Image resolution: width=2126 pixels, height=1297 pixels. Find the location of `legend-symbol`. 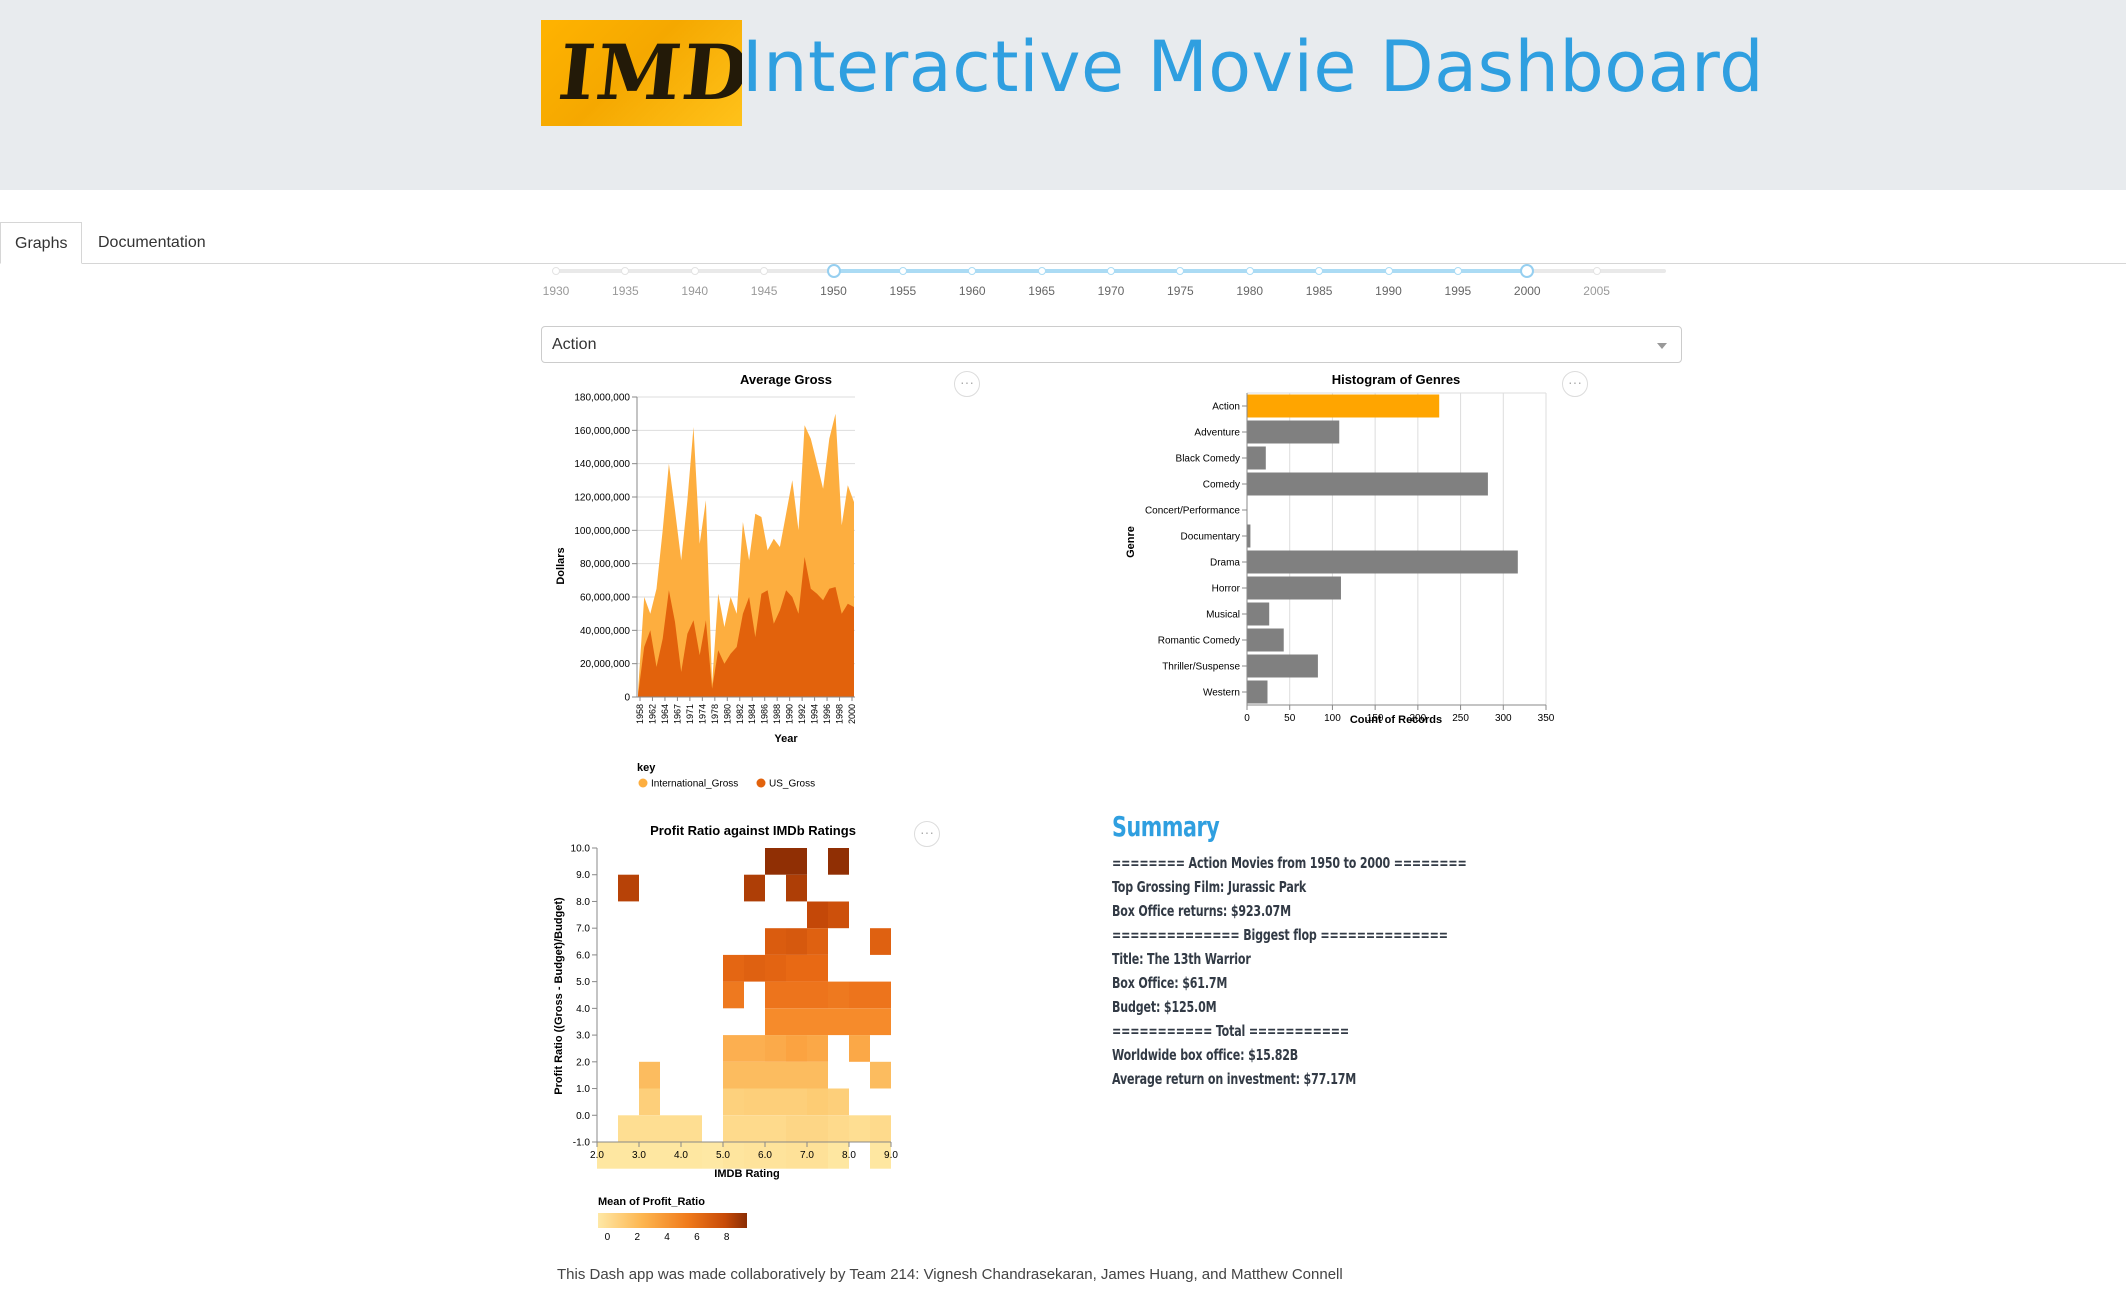

legend-symbol is located at coordinates (643, 783).